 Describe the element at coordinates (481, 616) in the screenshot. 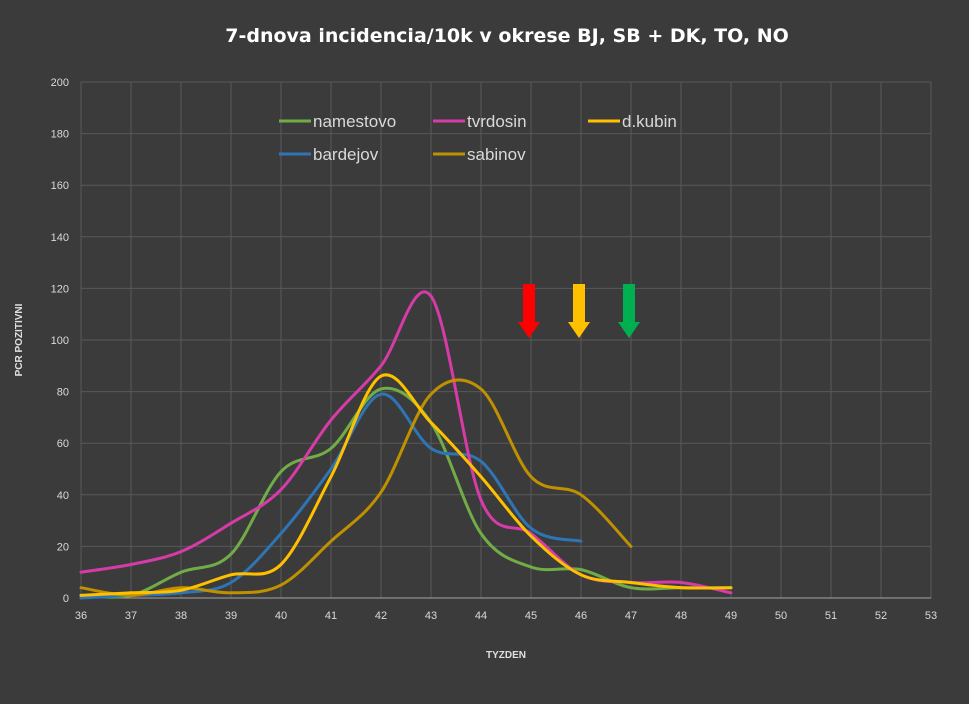

I see `x-tick-label: 44` at that location.